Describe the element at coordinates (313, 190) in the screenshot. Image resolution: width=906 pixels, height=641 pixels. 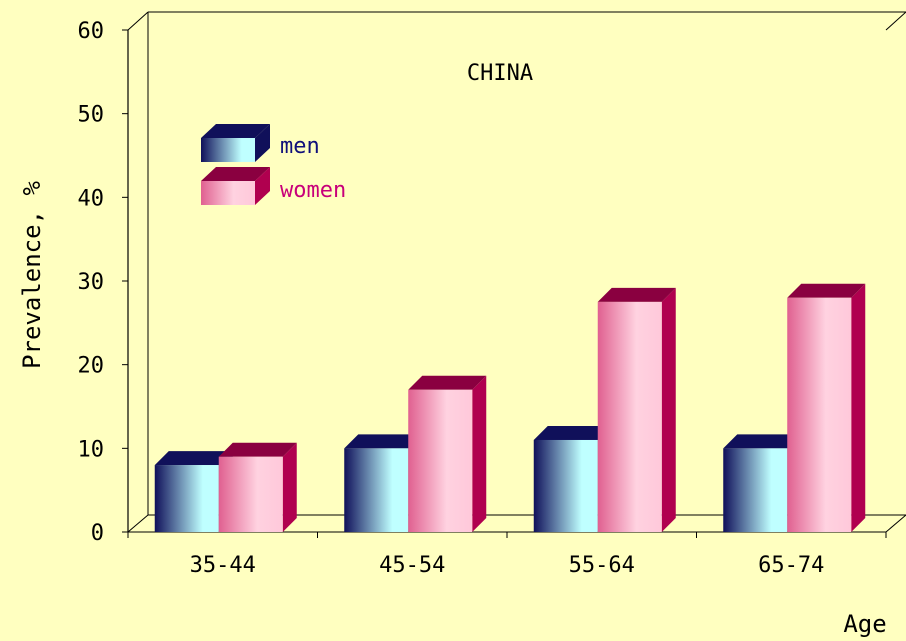
I see `legend-label-women: women` at that location.